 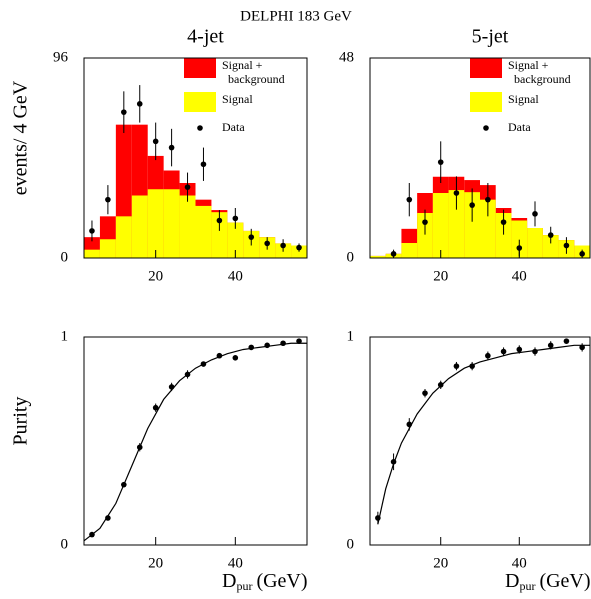 I want to click on y-axis-label: events/ 4 GeV, so click(x=21, y=137).